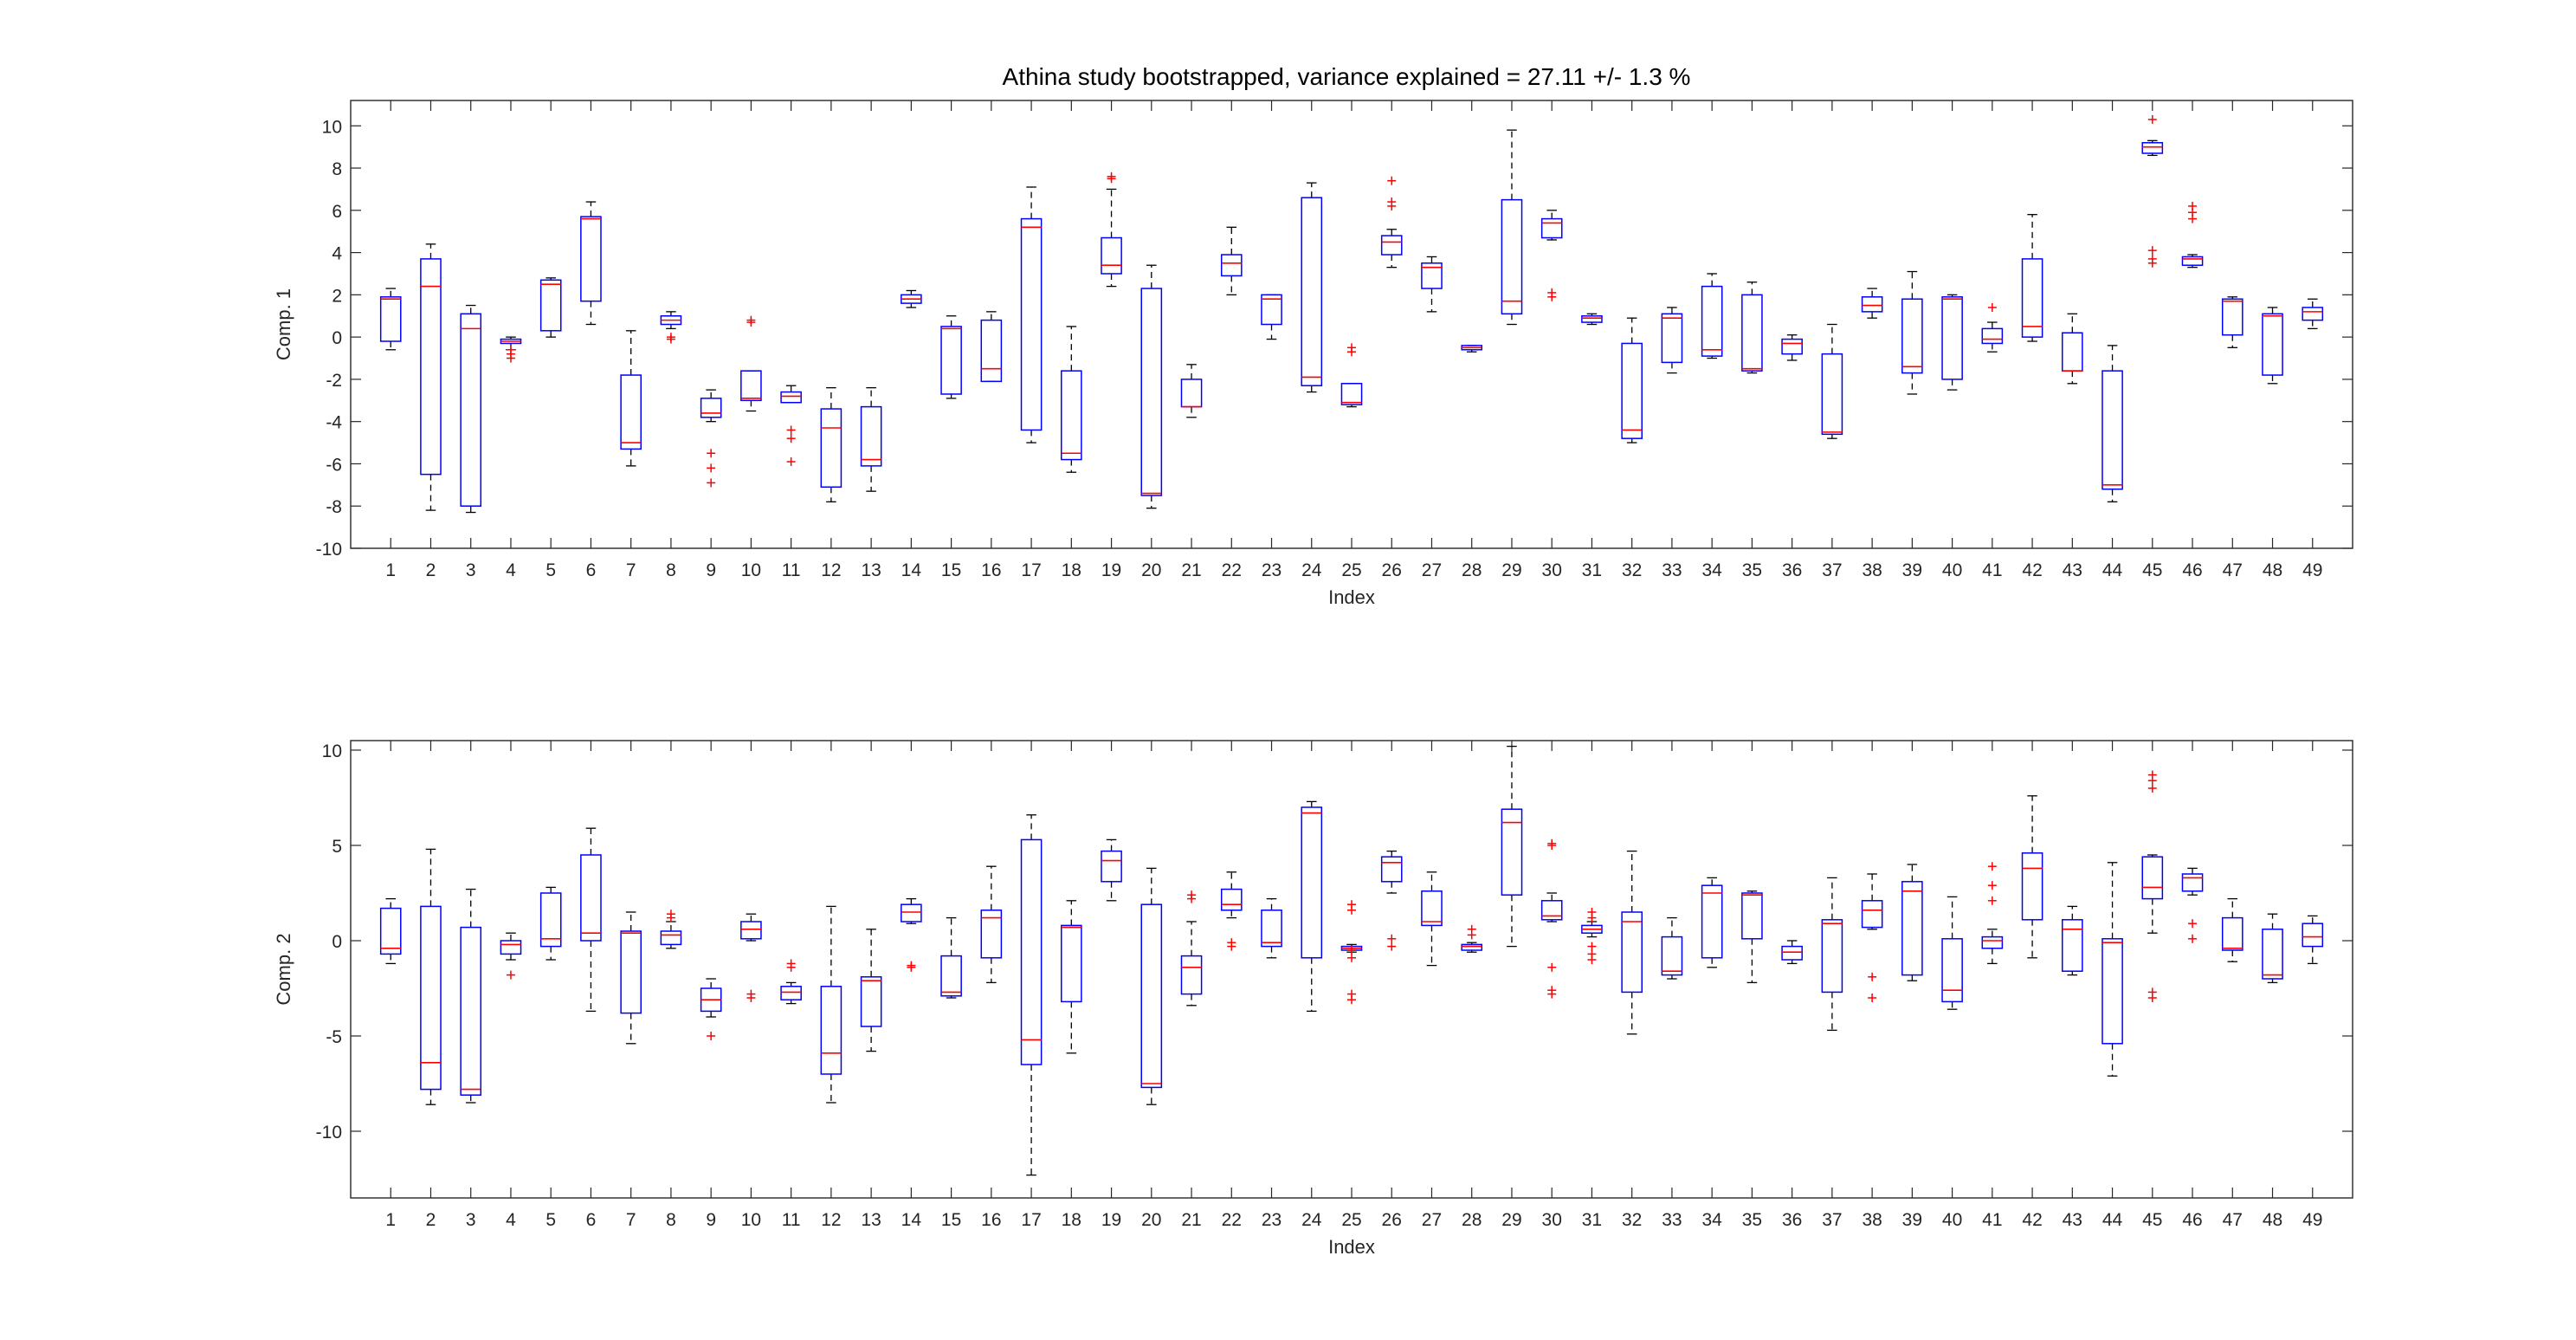 This screenshot has height=1340, width=2576. What do you see at coordinates (551, 570) in the screenshot?
I see `x-tick-label: 5` at bounding box center [551, 570].